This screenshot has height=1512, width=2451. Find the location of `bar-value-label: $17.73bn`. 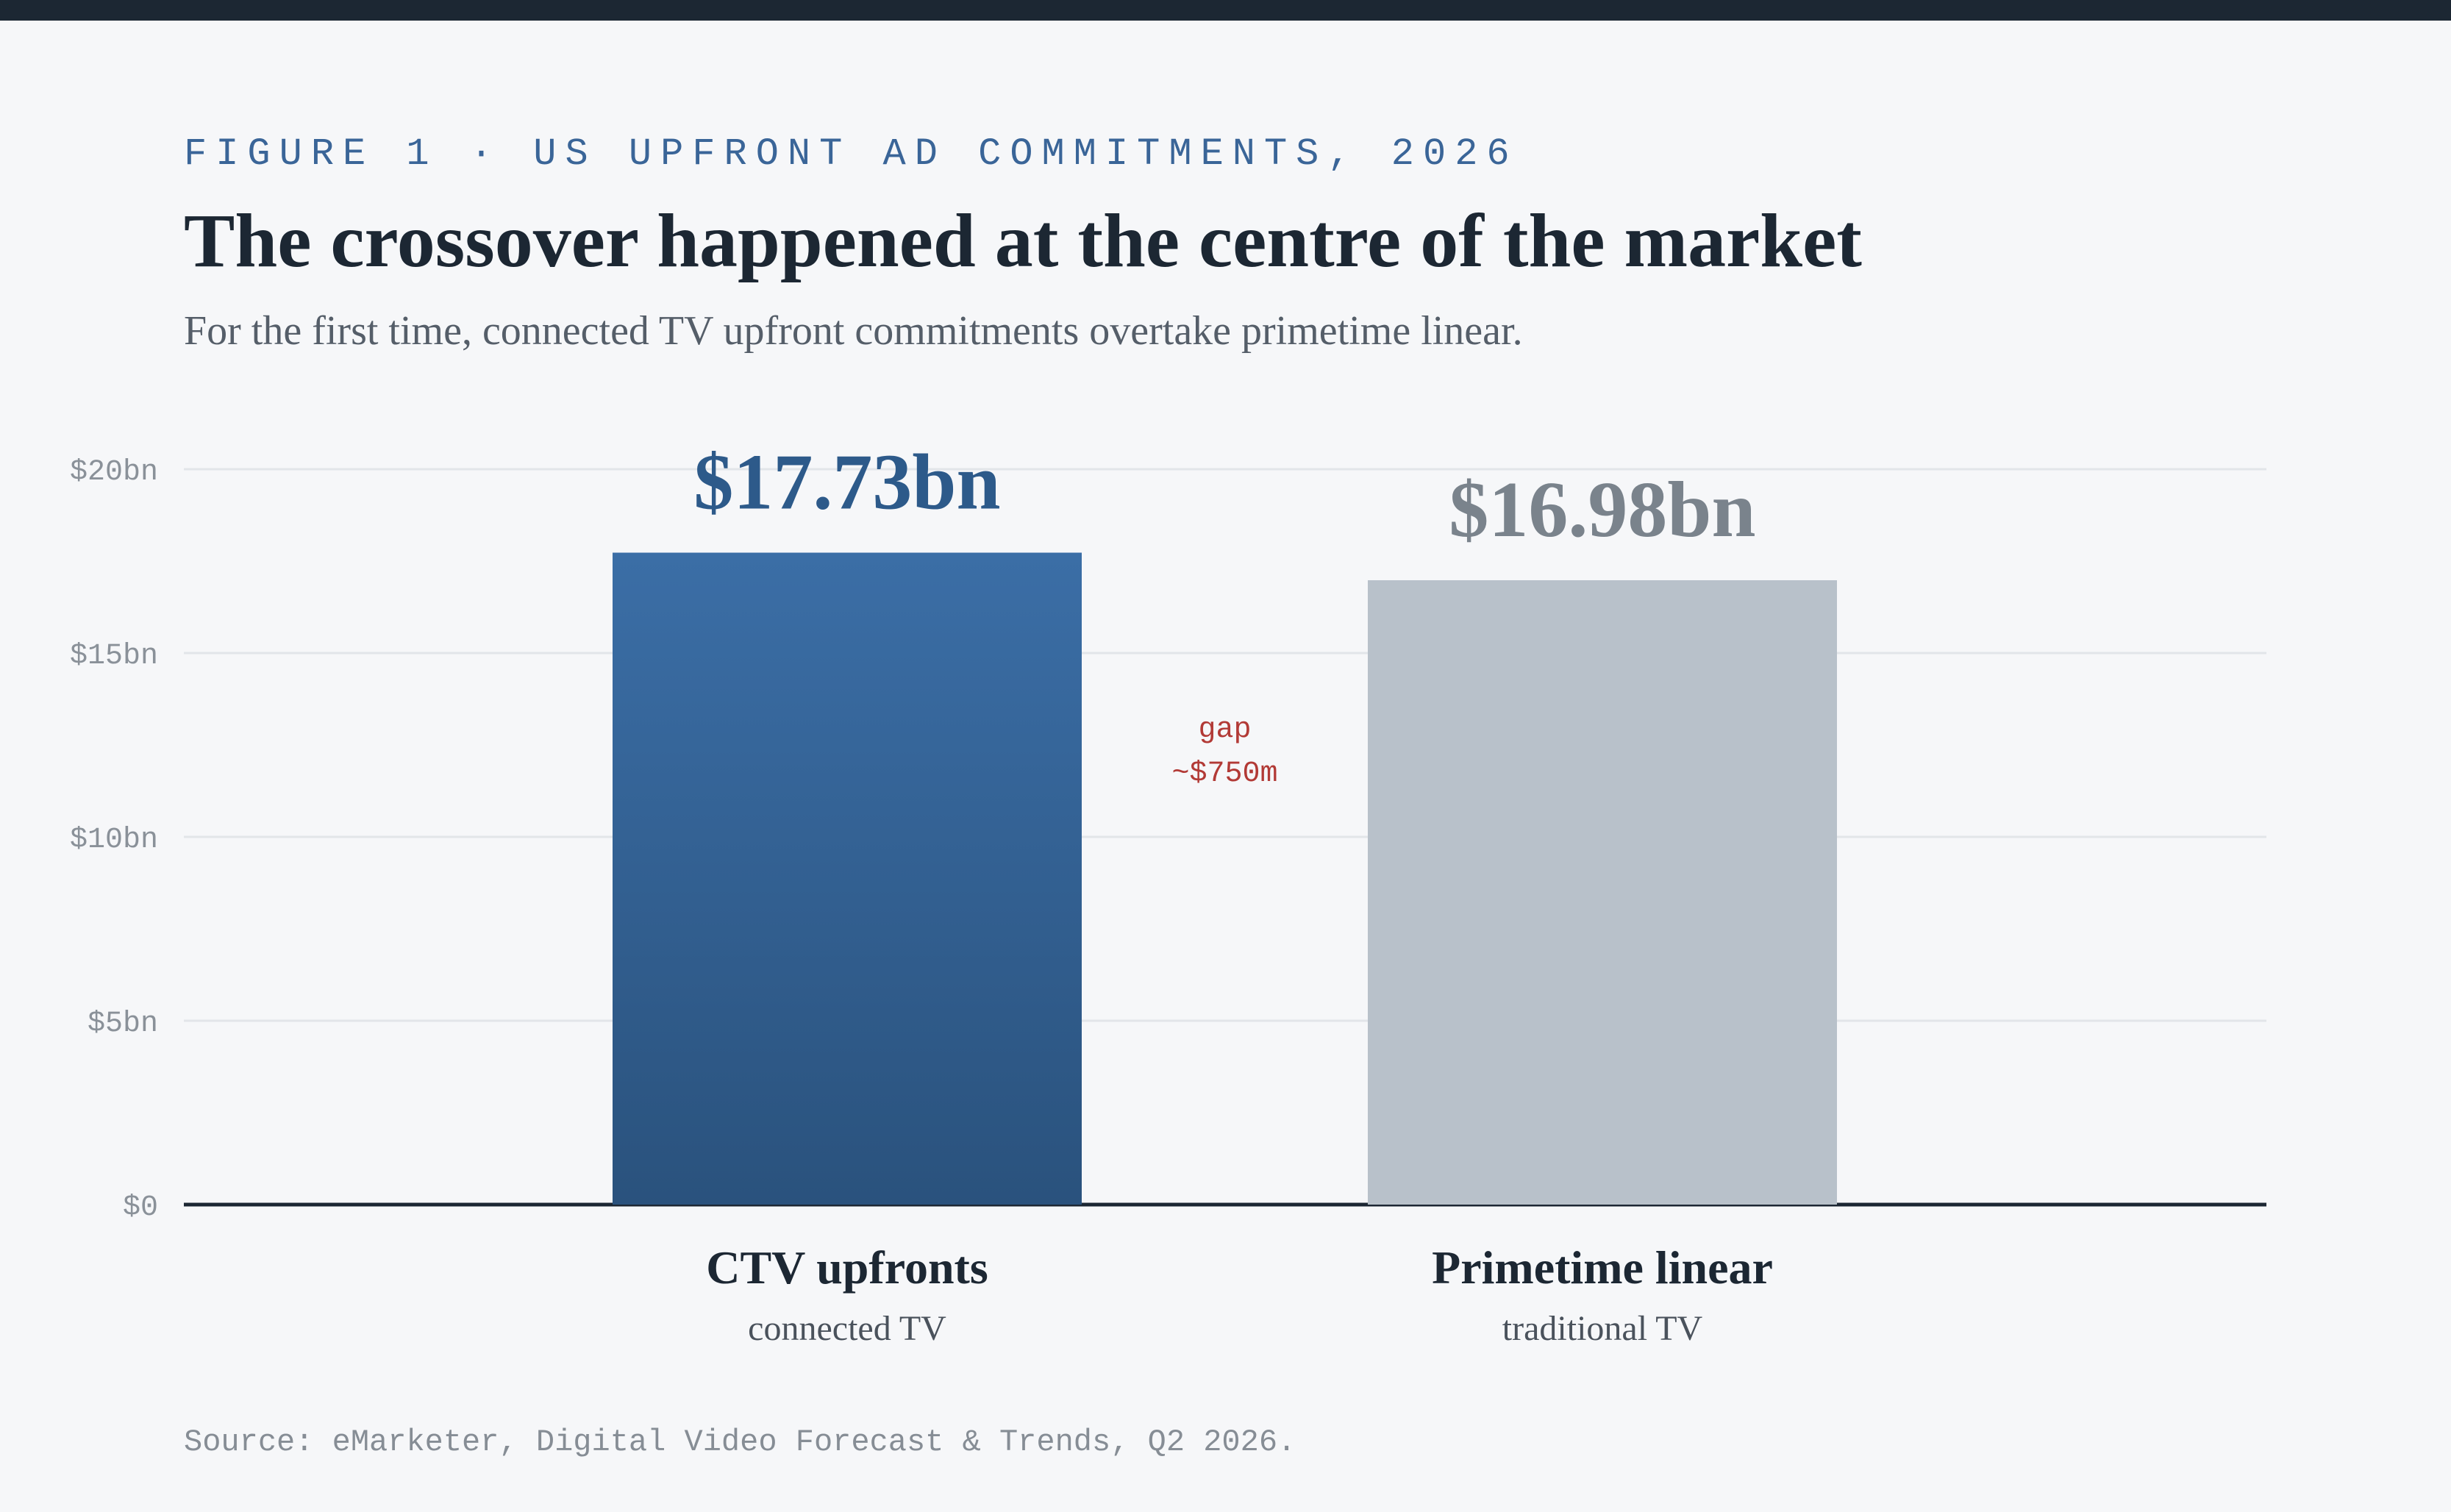

bar-value-label: $17.73bn is located at coordinates (846, 483).